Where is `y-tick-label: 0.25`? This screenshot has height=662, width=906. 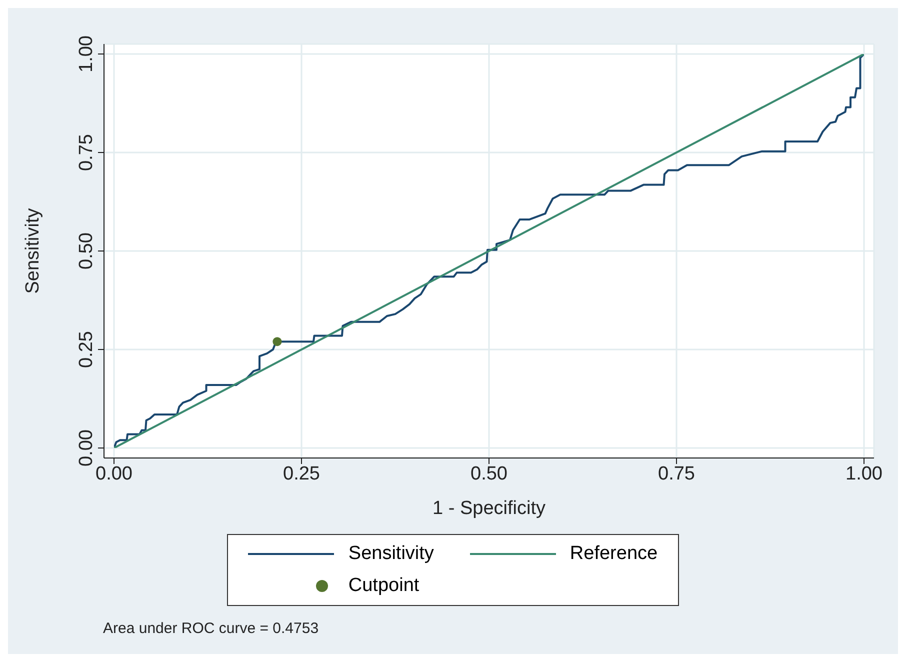
y-tick-label: 0.25 is located at coordinates (86, 349).